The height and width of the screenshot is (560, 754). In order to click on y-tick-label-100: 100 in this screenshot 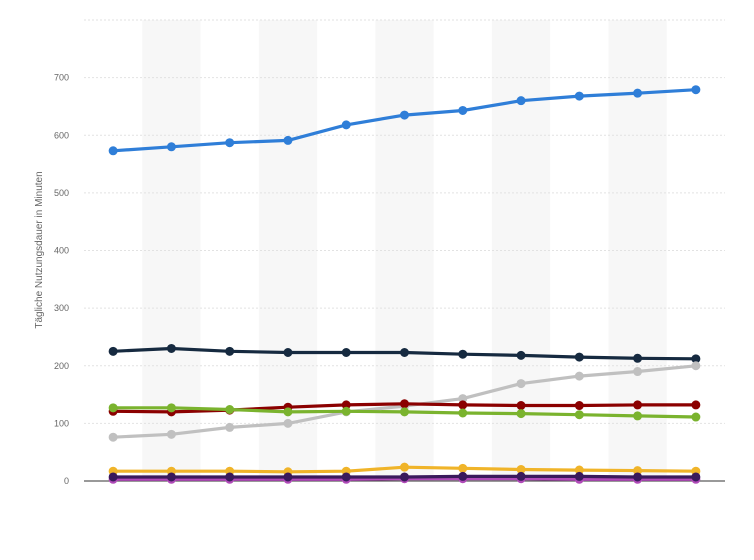, I will do `click(61, 423)`.